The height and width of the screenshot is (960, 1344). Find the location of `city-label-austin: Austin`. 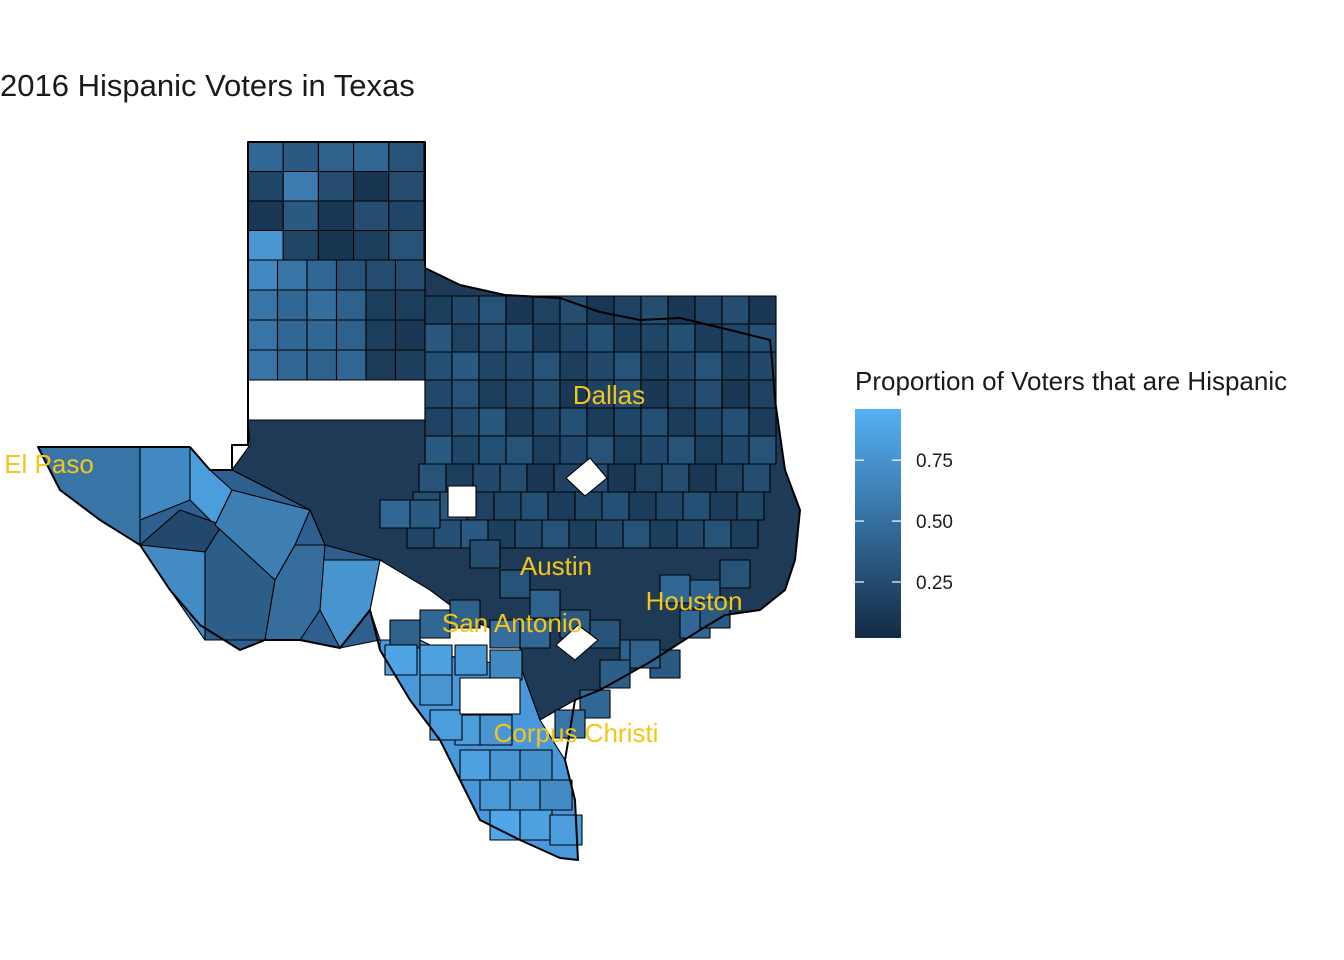

city-label-austin: Austin is located at coordinates (556, 566).